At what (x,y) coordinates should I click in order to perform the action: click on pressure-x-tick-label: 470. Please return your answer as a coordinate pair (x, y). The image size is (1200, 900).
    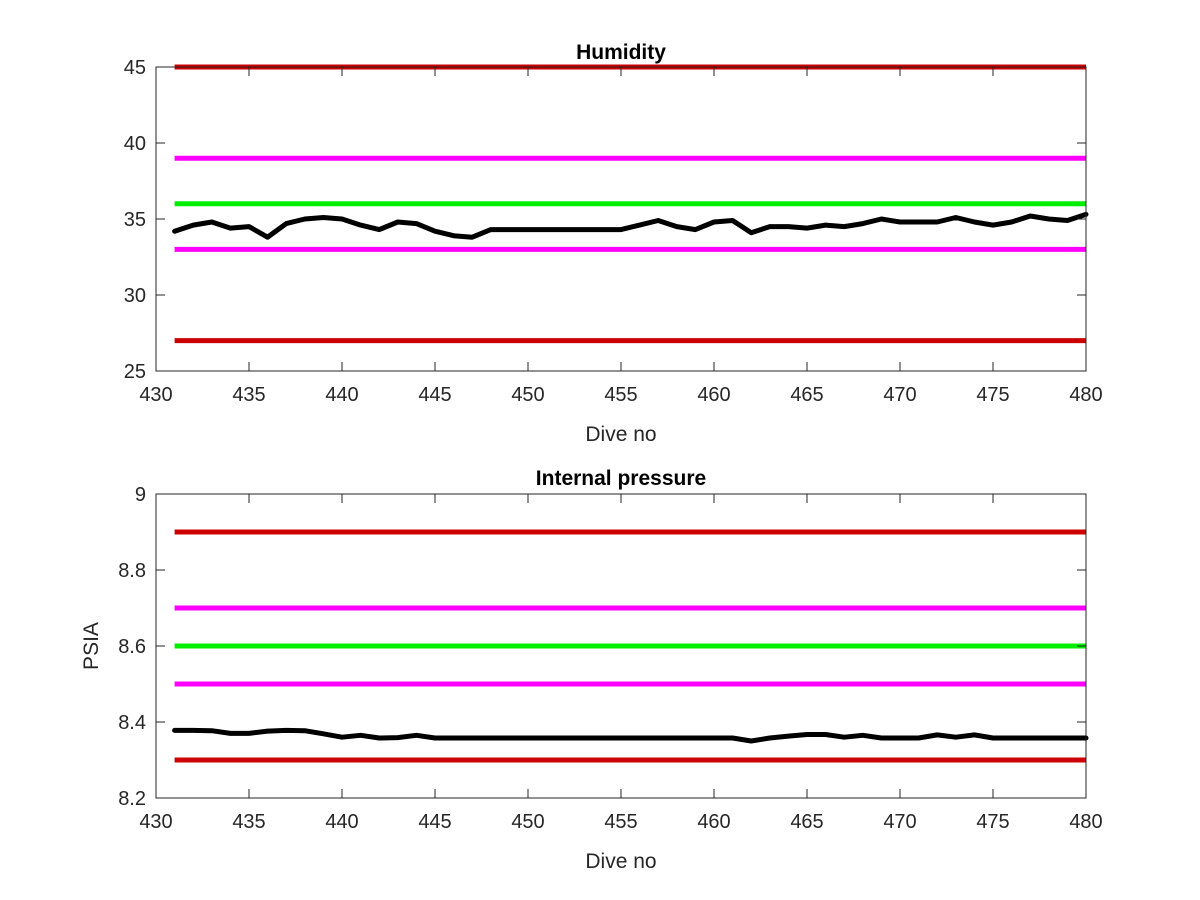
    Looking at the image, I should click on (899, 822).